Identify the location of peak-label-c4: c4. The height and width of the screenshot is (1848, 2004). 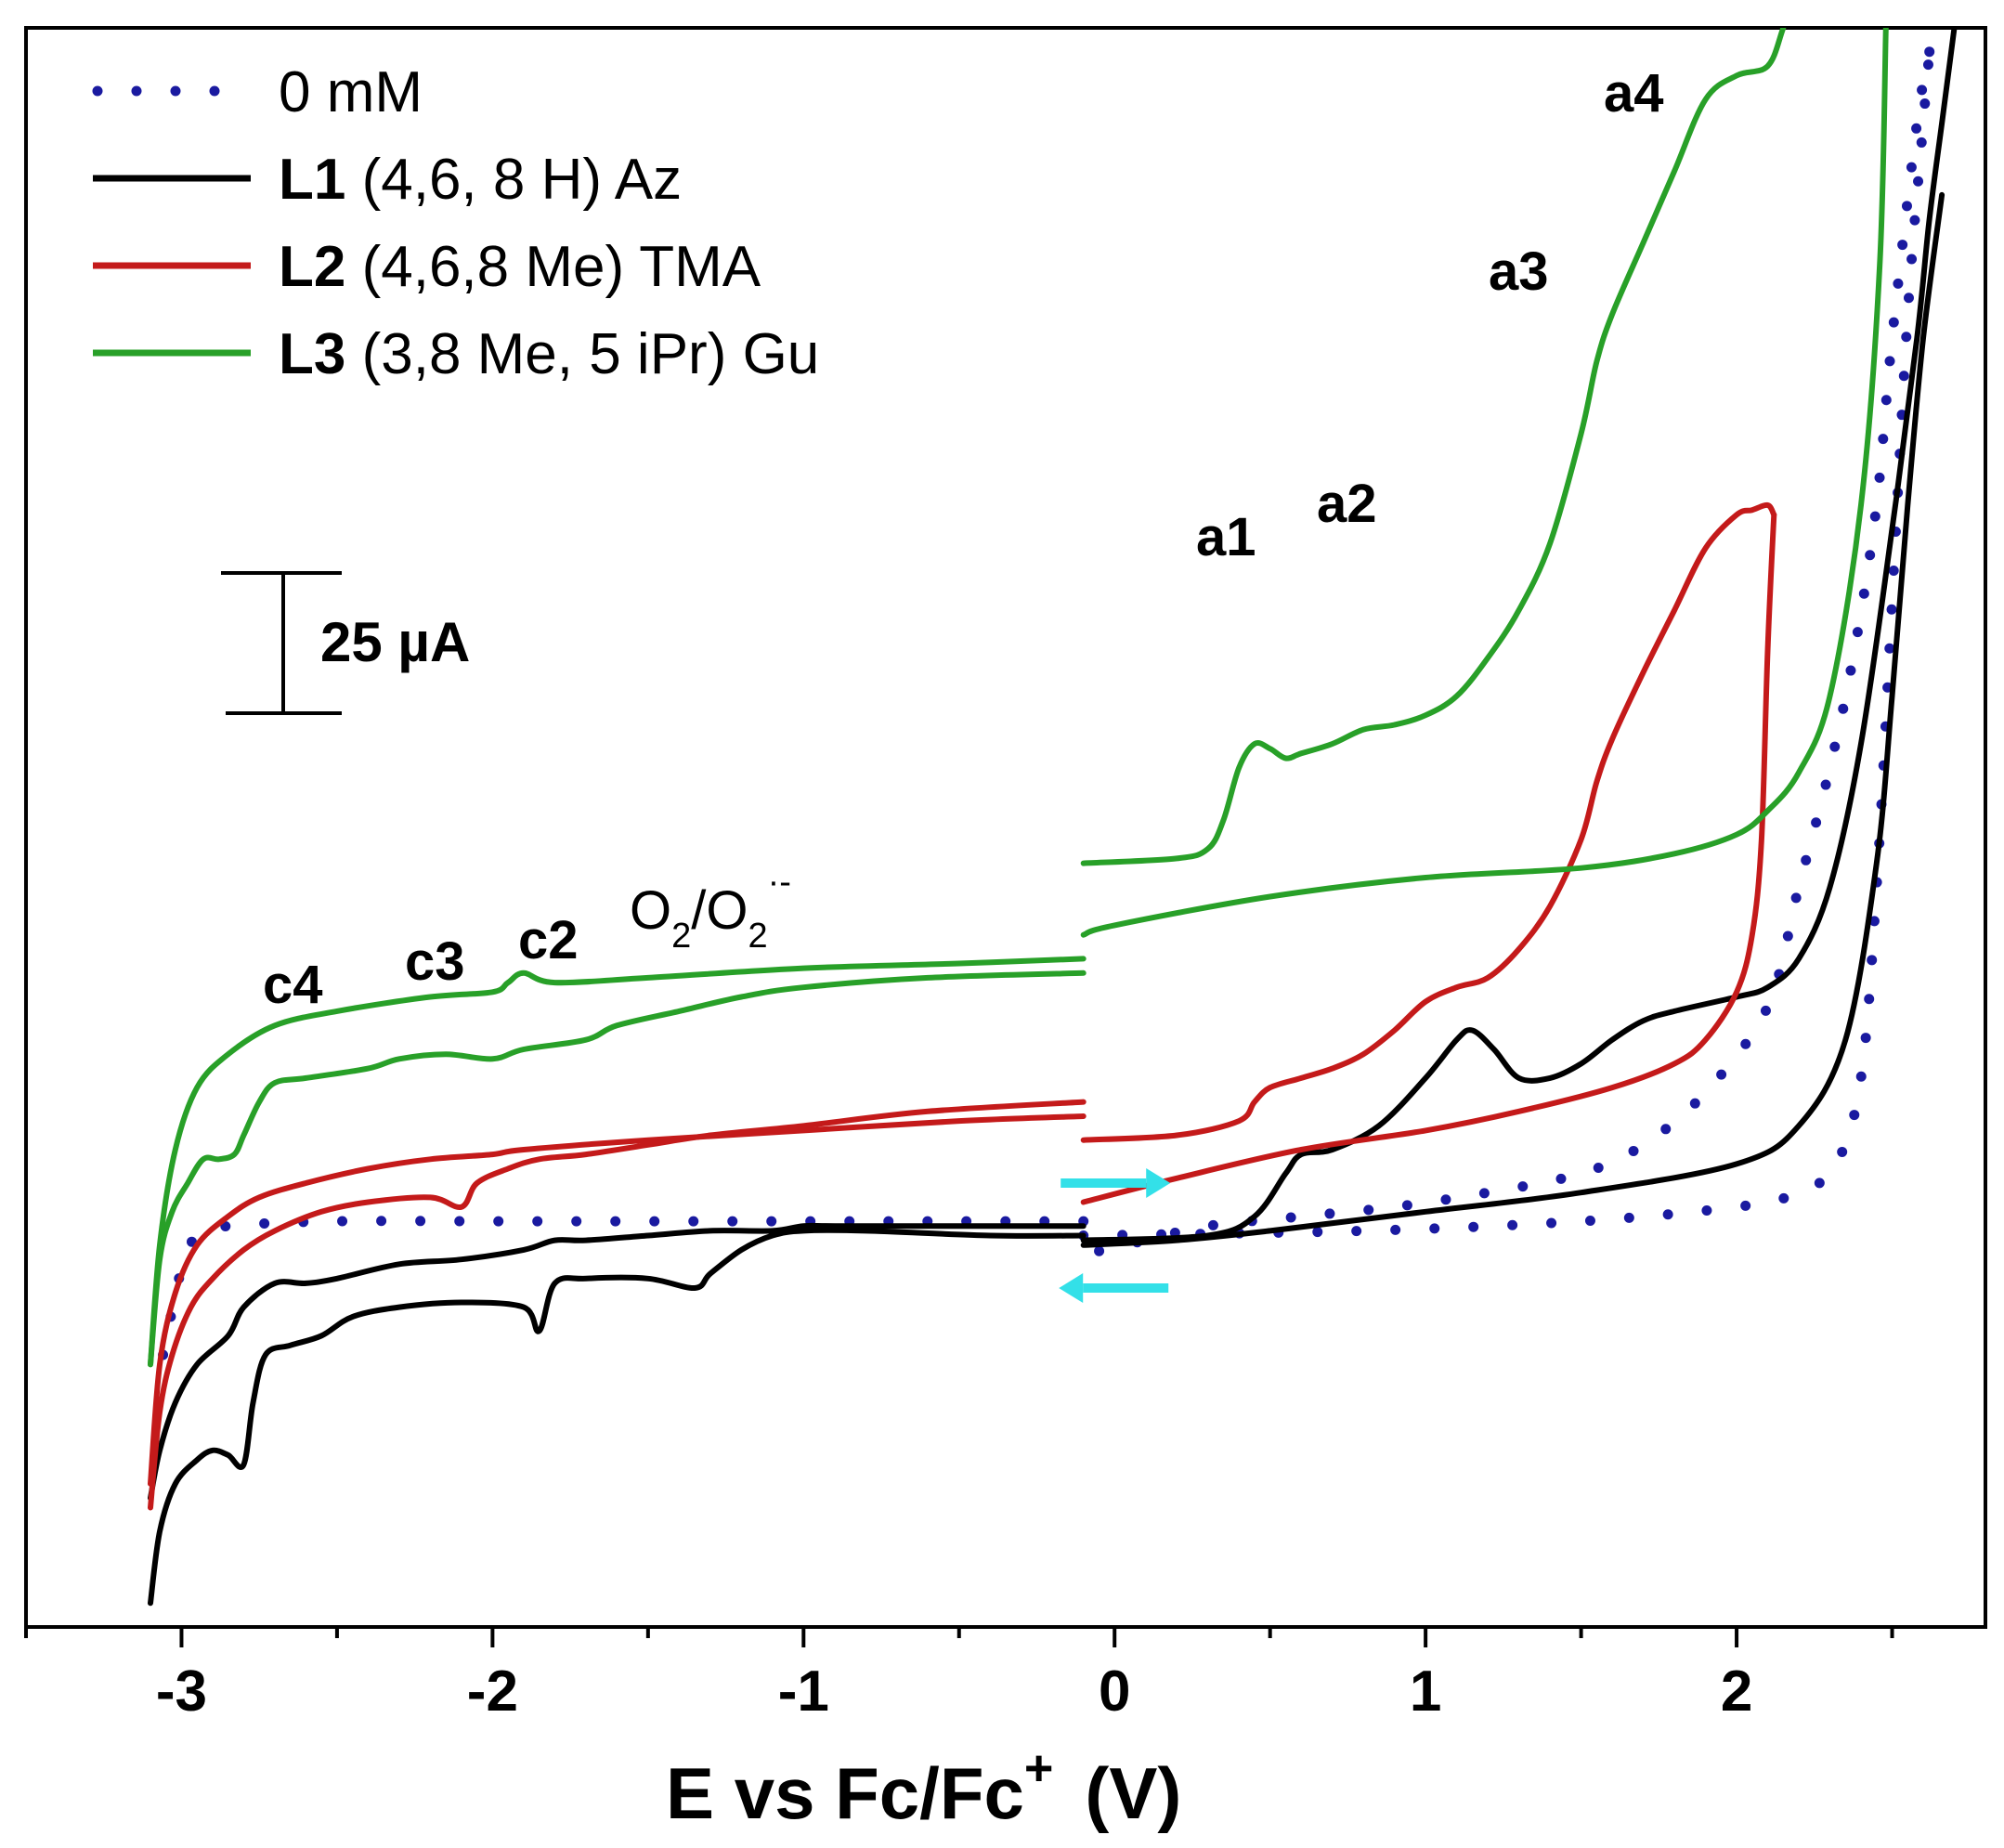
(293, 985).